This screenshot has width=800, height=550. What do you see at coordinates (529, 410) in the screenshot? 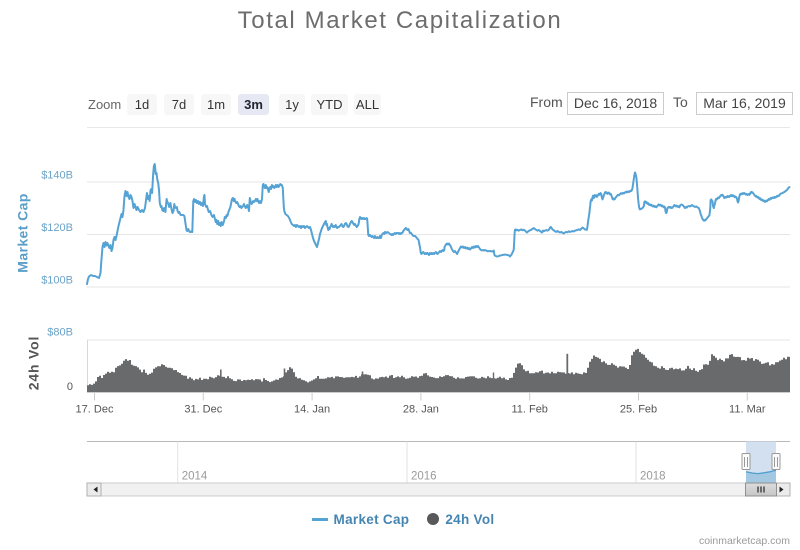
I see `svg-text: 11. Feb` at bounding box center [529, 410].